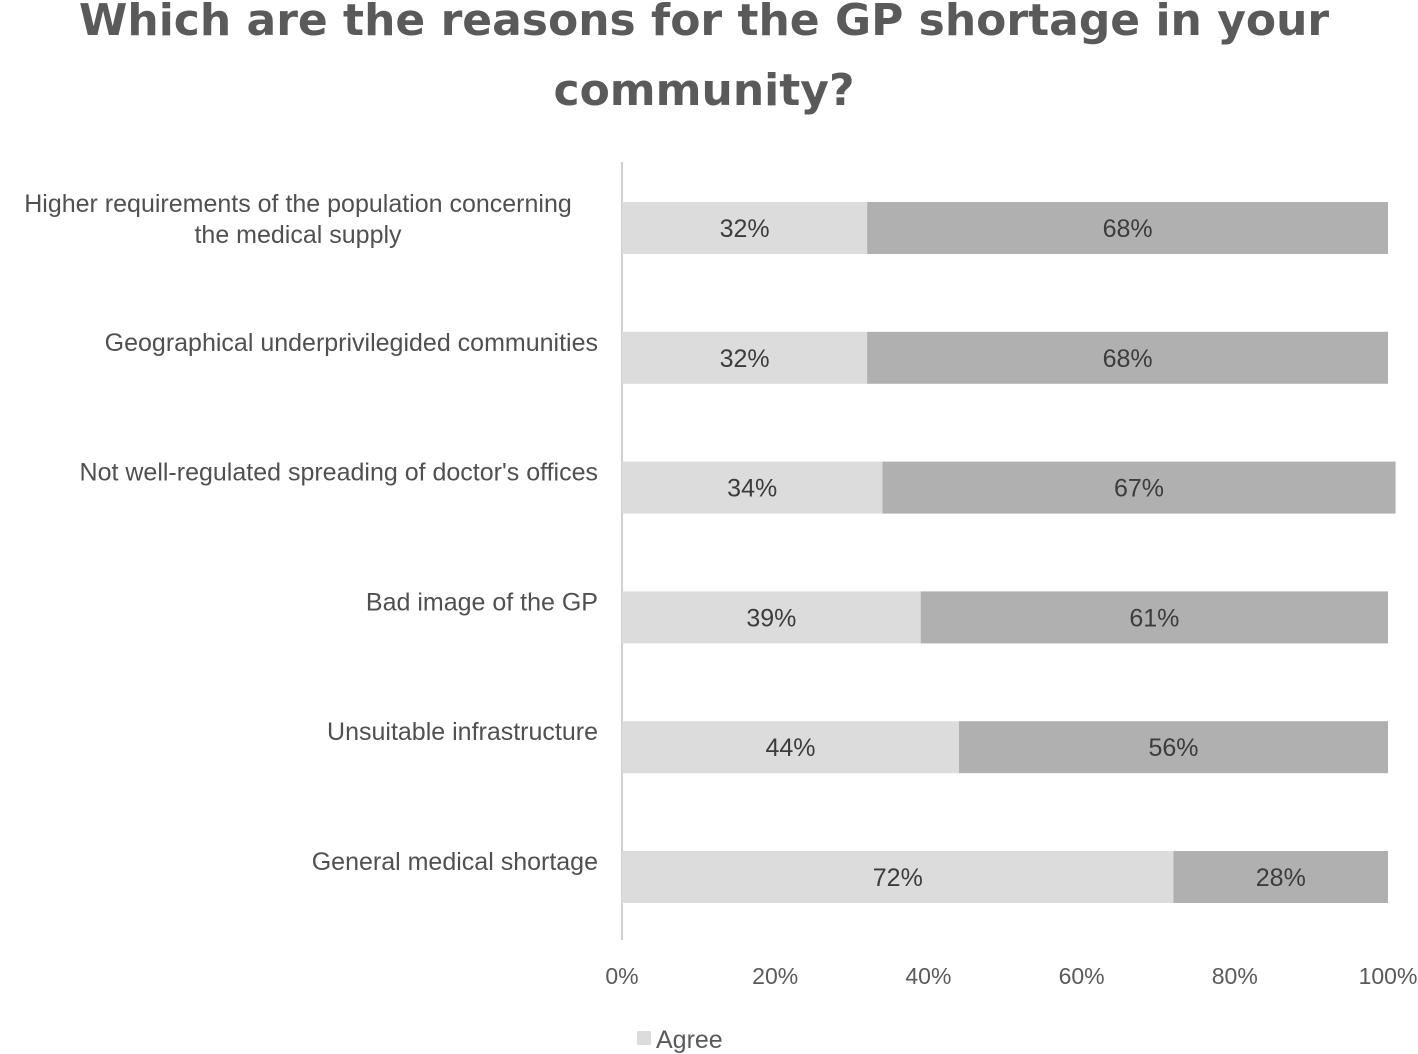  What do you see at coordinates (1011, 976) in the screenshot?
I see `x-axis-ticks: 0% 20% 40% 60% 80% 100%` at bounding box center [1011, 976].